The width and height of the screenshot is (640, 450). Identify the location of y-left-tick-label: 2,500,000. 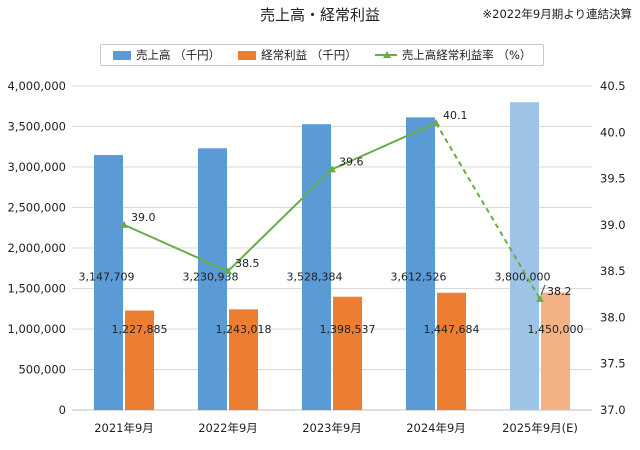
(36, 208).